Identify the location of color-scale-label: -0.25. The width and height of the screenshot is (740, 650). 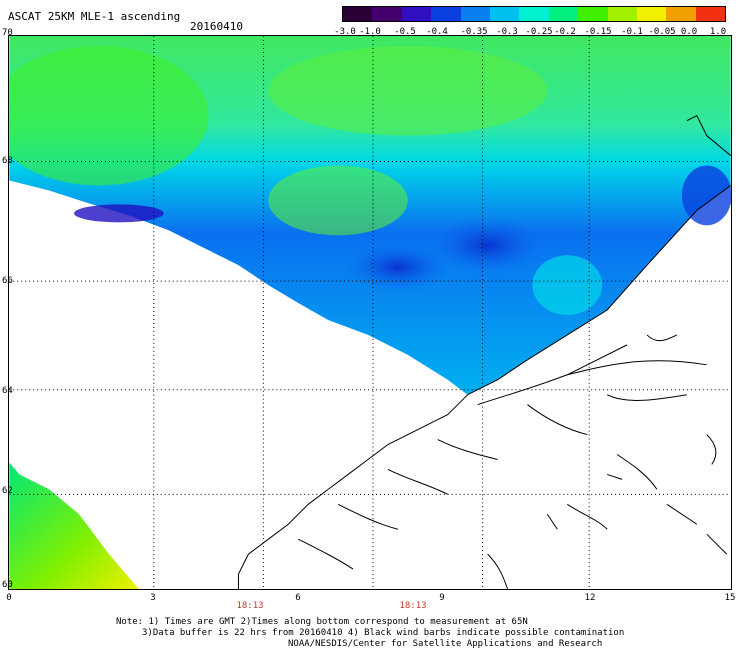
(539, 32).